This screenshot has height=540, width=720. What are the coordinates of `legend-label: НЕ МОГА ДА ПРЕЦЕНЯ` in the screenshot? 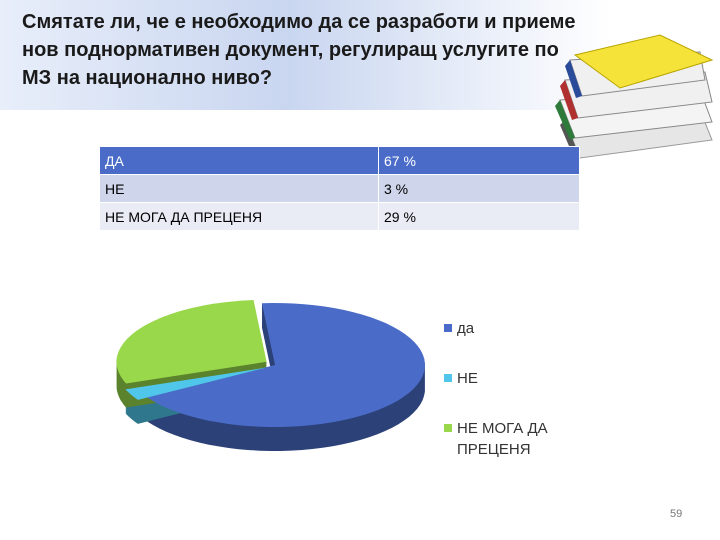 It's located at (502, 439).